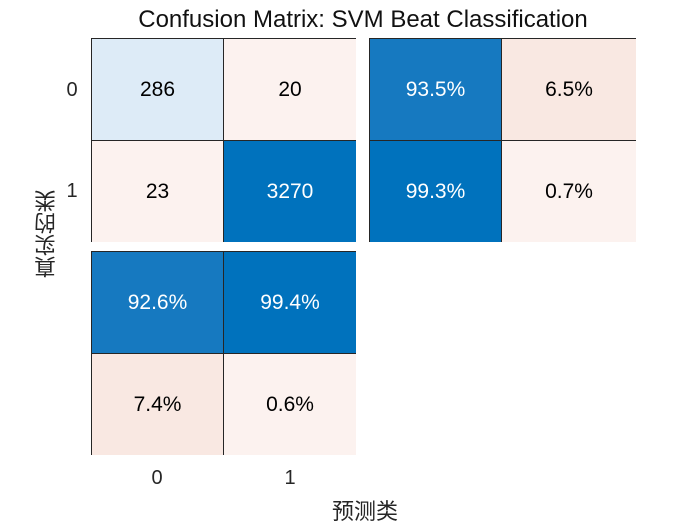 The width and height of the screenshot is (700, 526). Describe the element at coordinates (290, 404) in the screenshot. I see `column-summary-cell: 0.6%` at that location.